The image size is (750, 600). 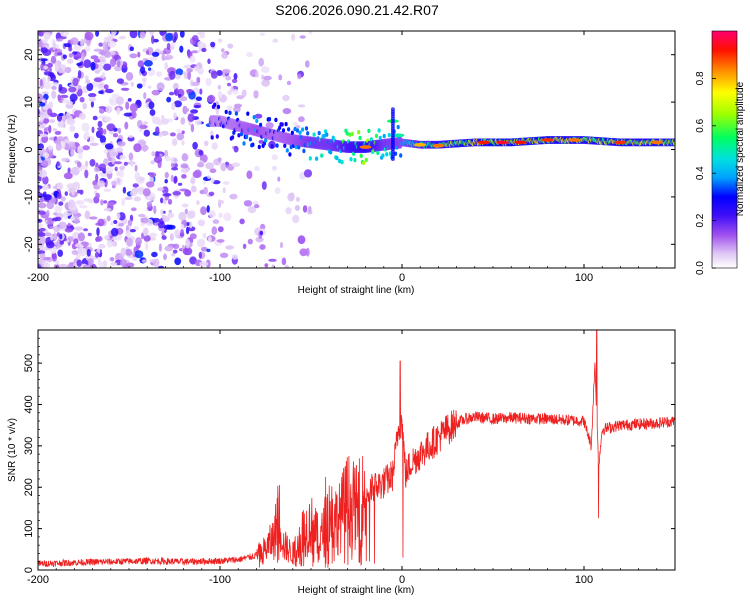 What do you see at coordinates (700, 268) in the screenshot?
I see `colorbar-tick-label: 0.0` at bounding box center [700, 268].